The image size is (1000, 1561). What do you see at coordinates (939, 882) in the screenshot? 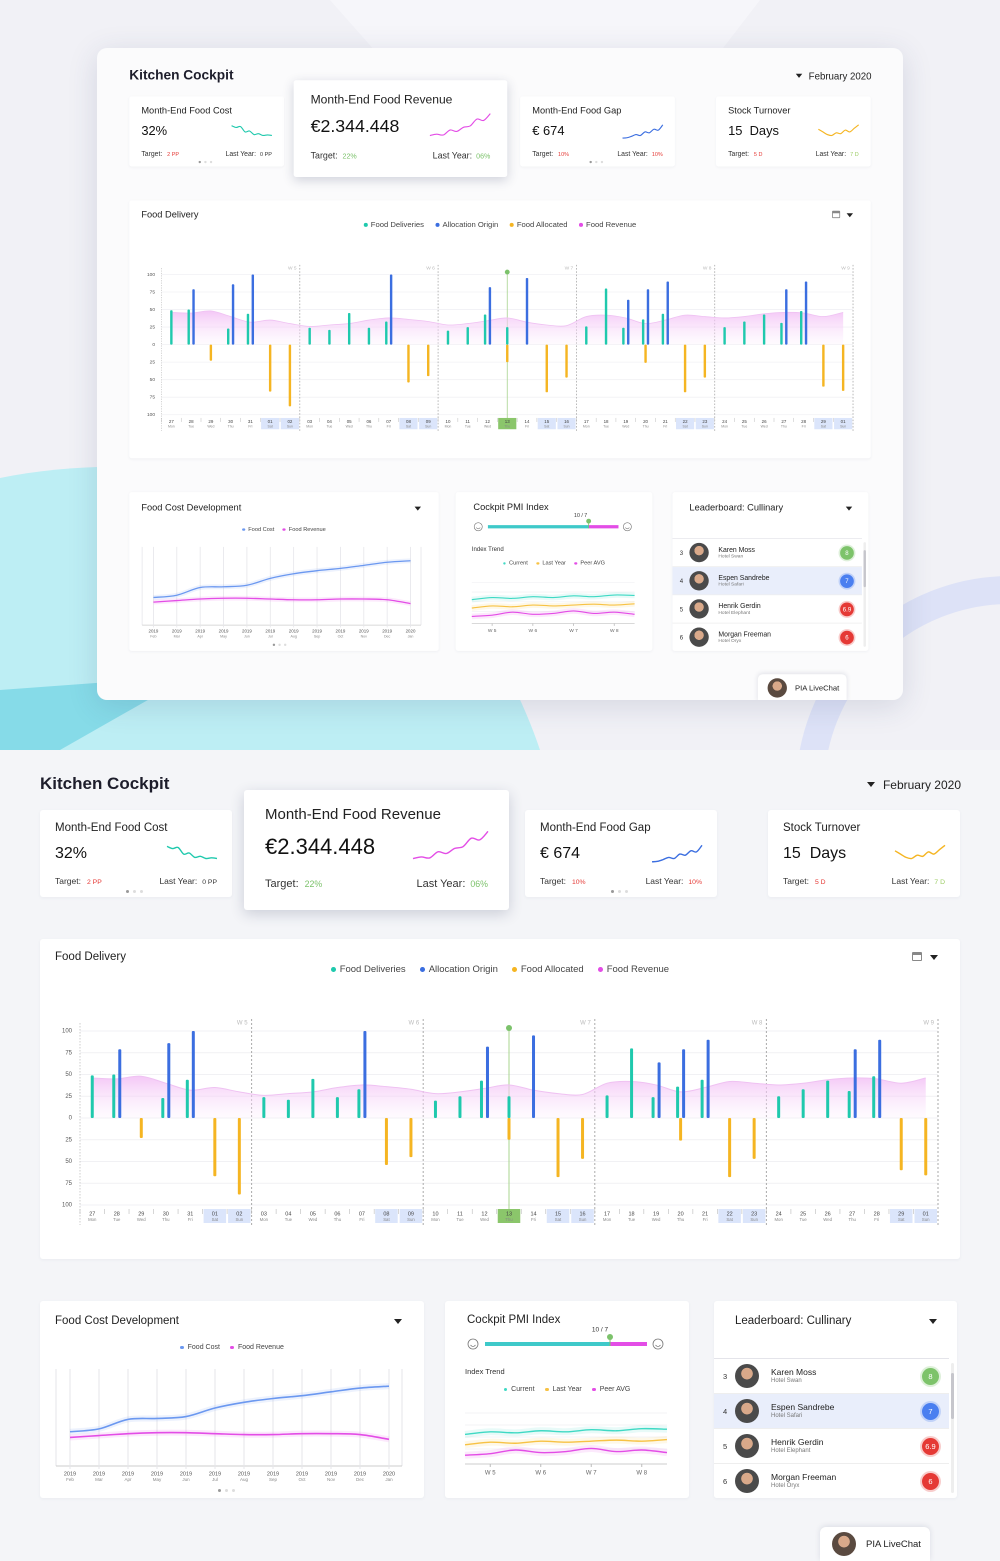
I see `kpi-last-year-value: 7 D` at bounding box center [939, 882].